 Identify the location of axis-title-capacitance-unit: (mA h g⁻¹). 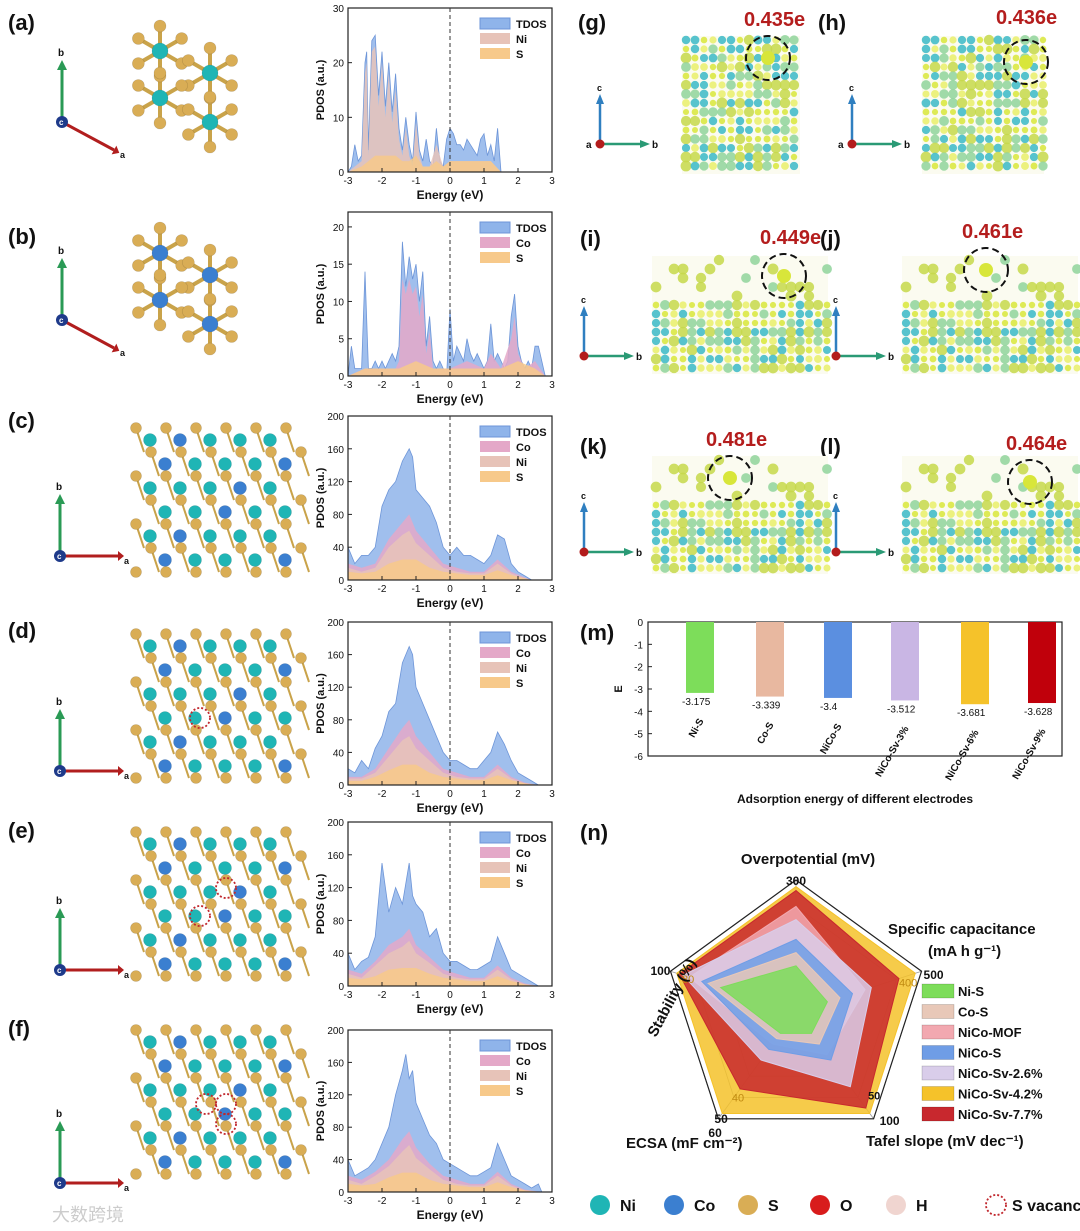
(964, 951).